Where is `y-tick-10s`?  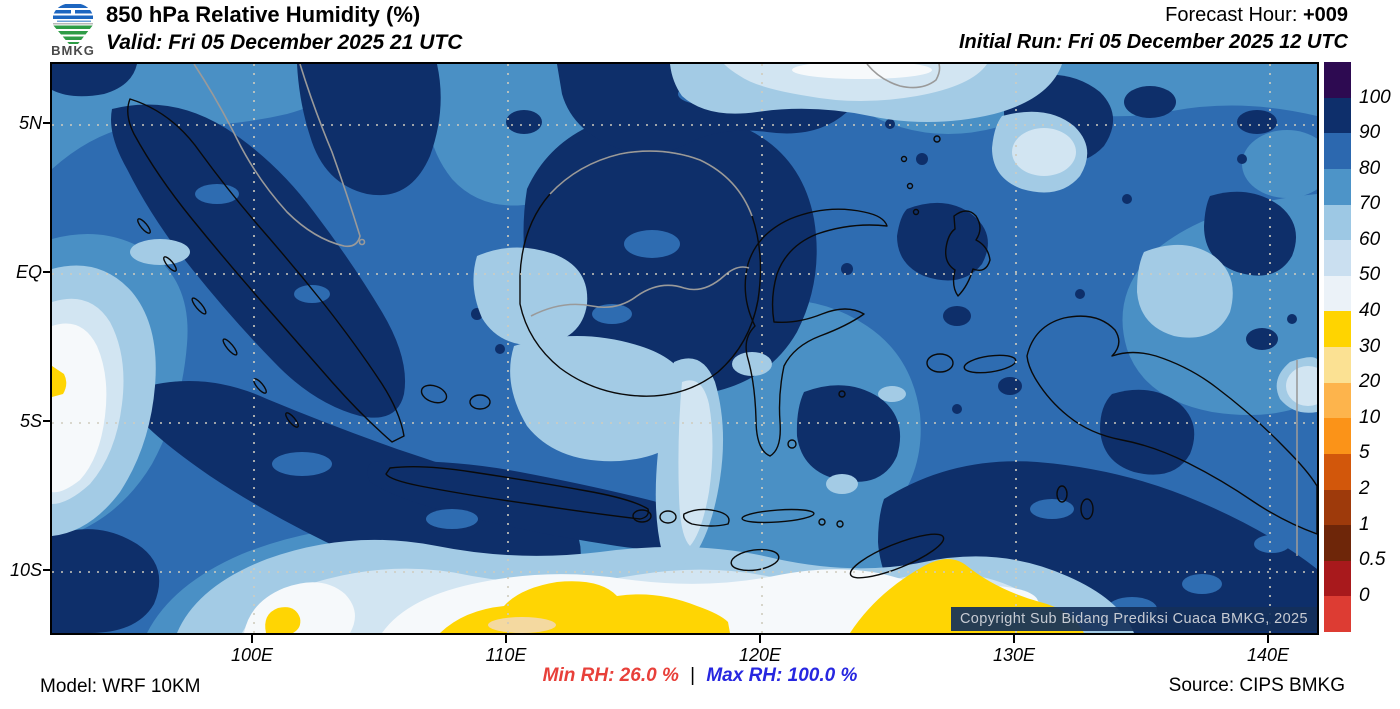
y-tick-10s is located at coordinates (47, 570).